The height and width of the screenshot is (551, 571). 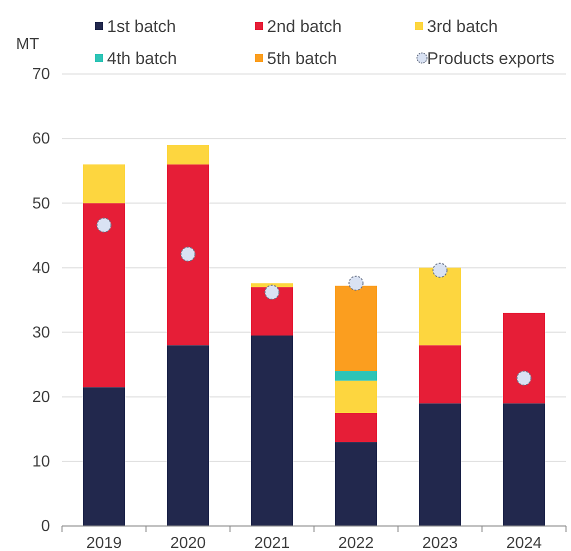 I want to click on y-tick-label: 20, so click(x=41, y=397).